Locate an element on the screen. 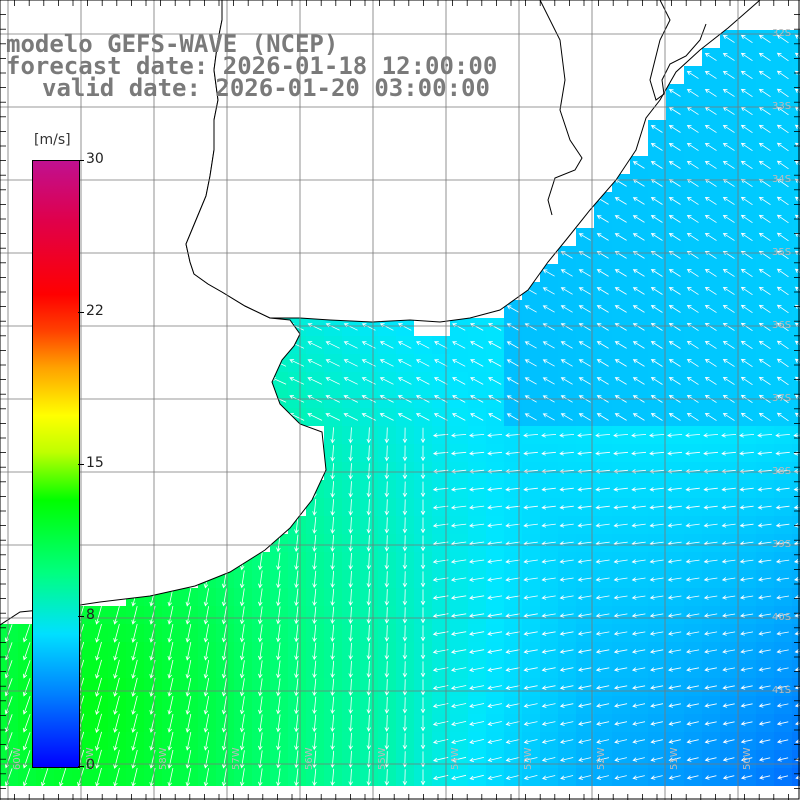  longitude-label: 51W is located at coordinates (674, 758).